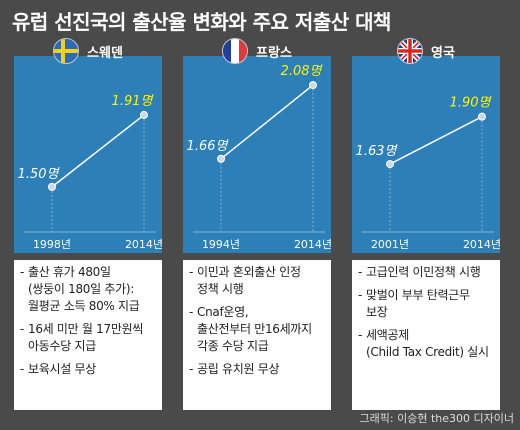 This screenshot has height=430, width=520. What do you see at coordinates (133, 101) in the screenshot?
I see `data-label: 1.91명` at bounding box center [133, 101].